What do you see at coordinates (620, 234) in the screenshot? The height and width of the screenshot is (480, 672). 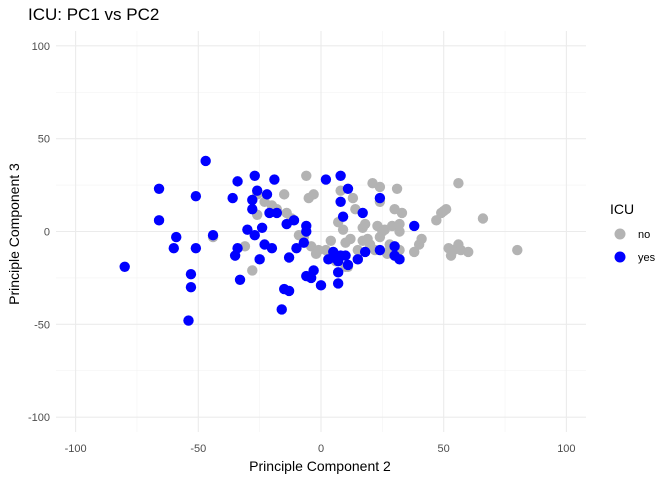 I see `legend-key-no` at bounding box center [620, 234].